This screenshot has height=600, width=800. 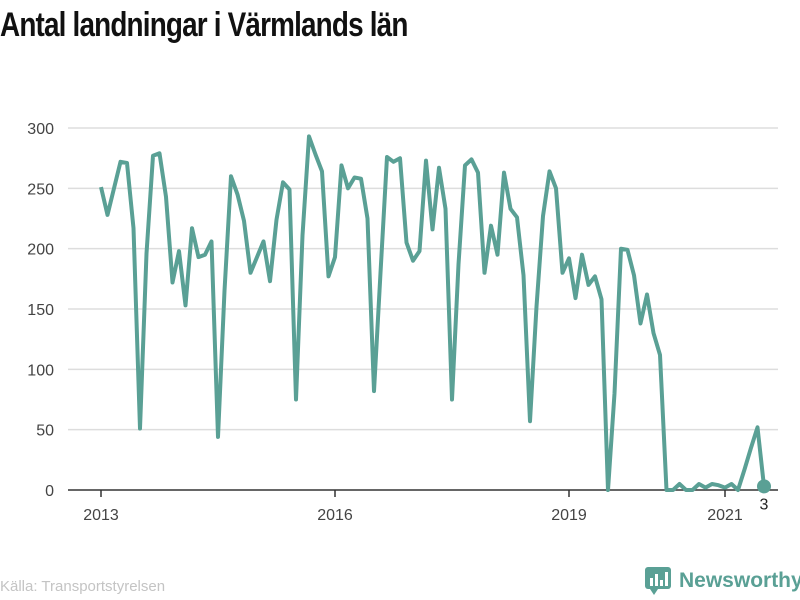 What do you see at coordinates (569, 515) in the screenshot?
I see `x-tick-label: 2019` at bounding box center [569, 515].